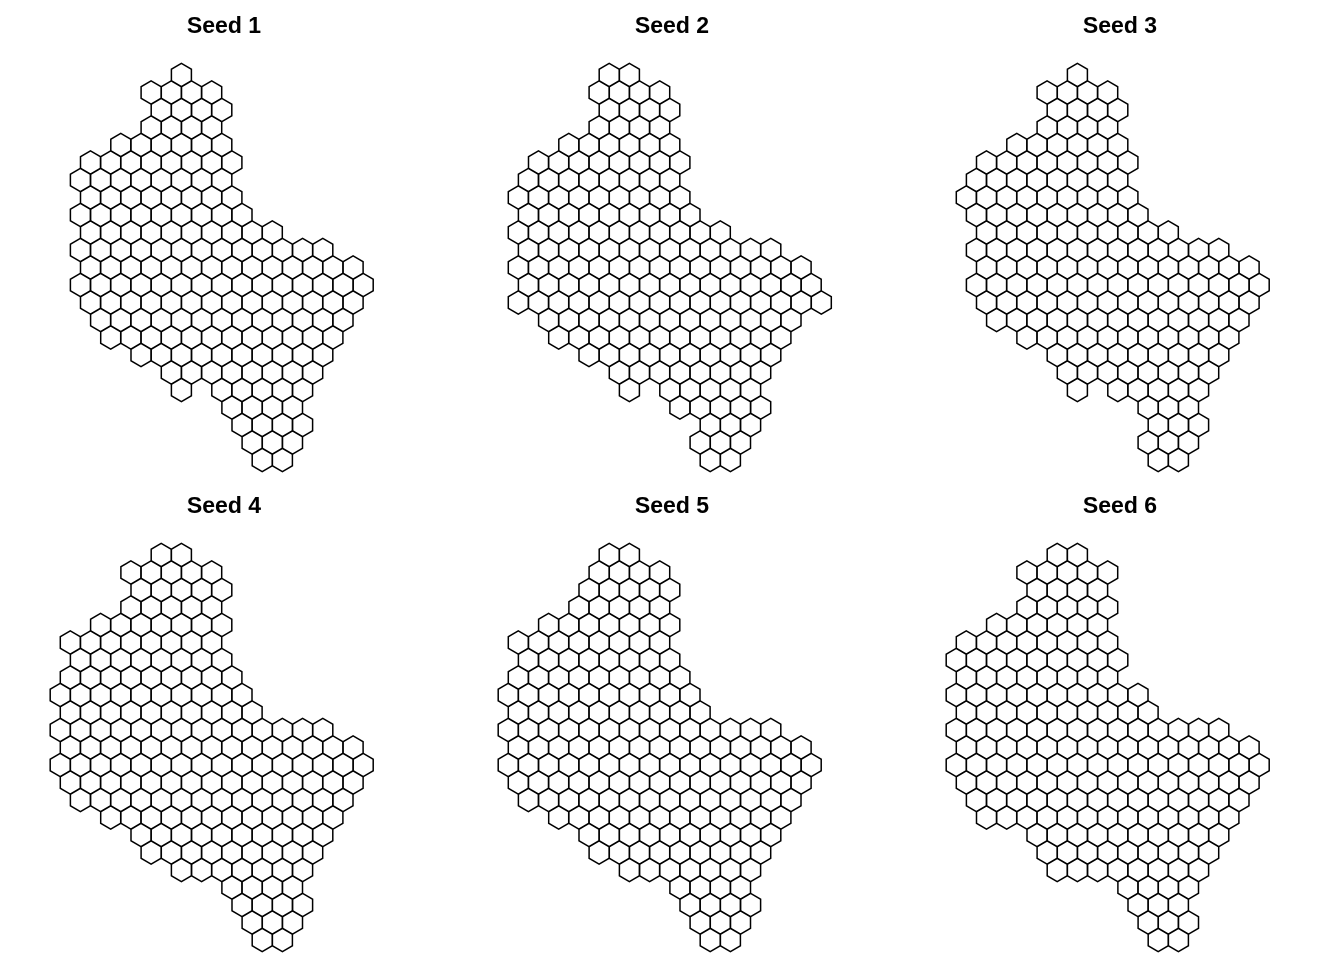  I want to click on panel-title: Seed 3, so click(1120, 25).